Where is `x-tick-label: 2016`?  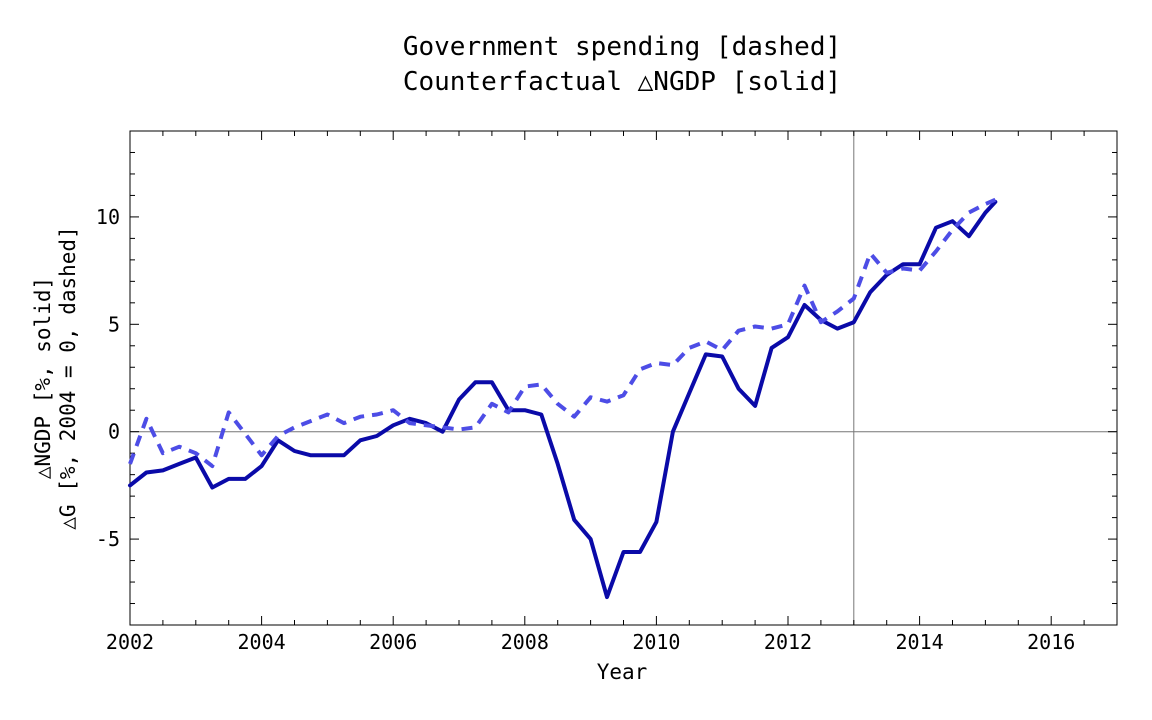 x-tick-label: 2016 is located at coordinates (1051, 642).